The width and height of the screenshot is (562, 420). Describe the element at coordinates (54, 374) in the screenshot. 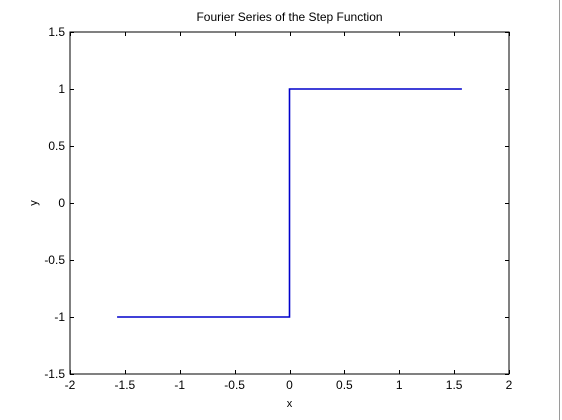

I see `y-tick-label: -1.5` at that location.